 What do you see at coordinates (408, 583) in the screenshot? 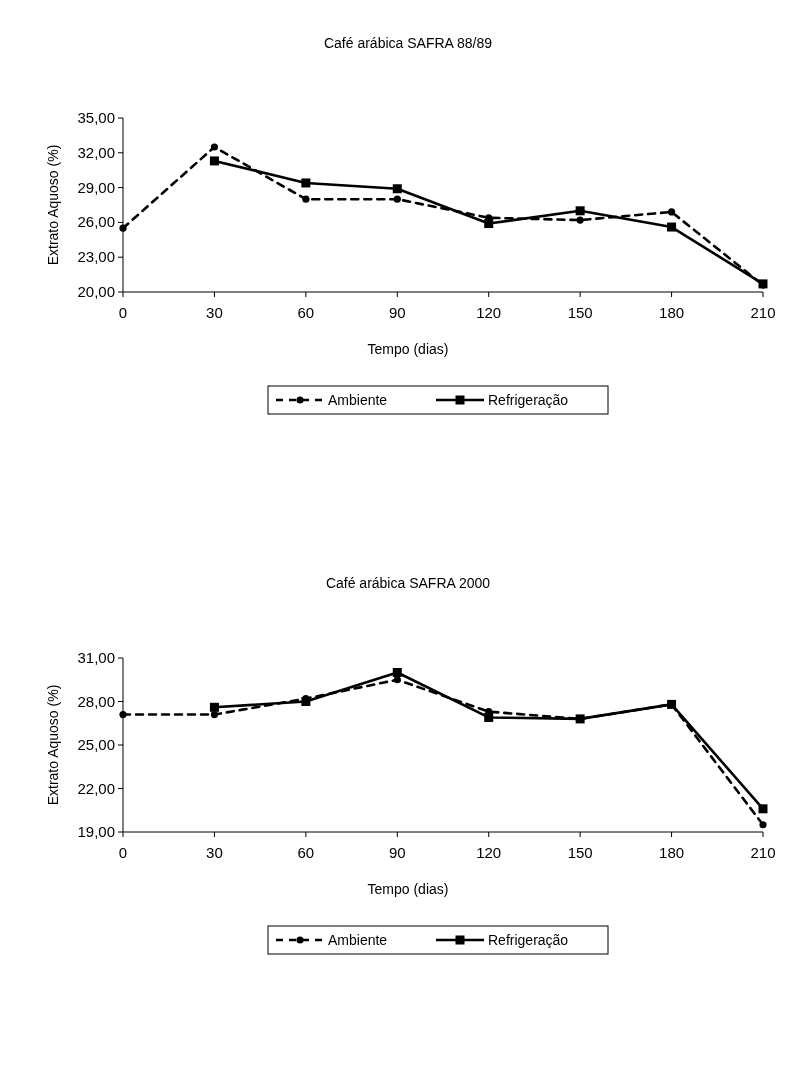
I see `chart-title: Café arábica SAFRA 2000` at bounding box center [408, 583].